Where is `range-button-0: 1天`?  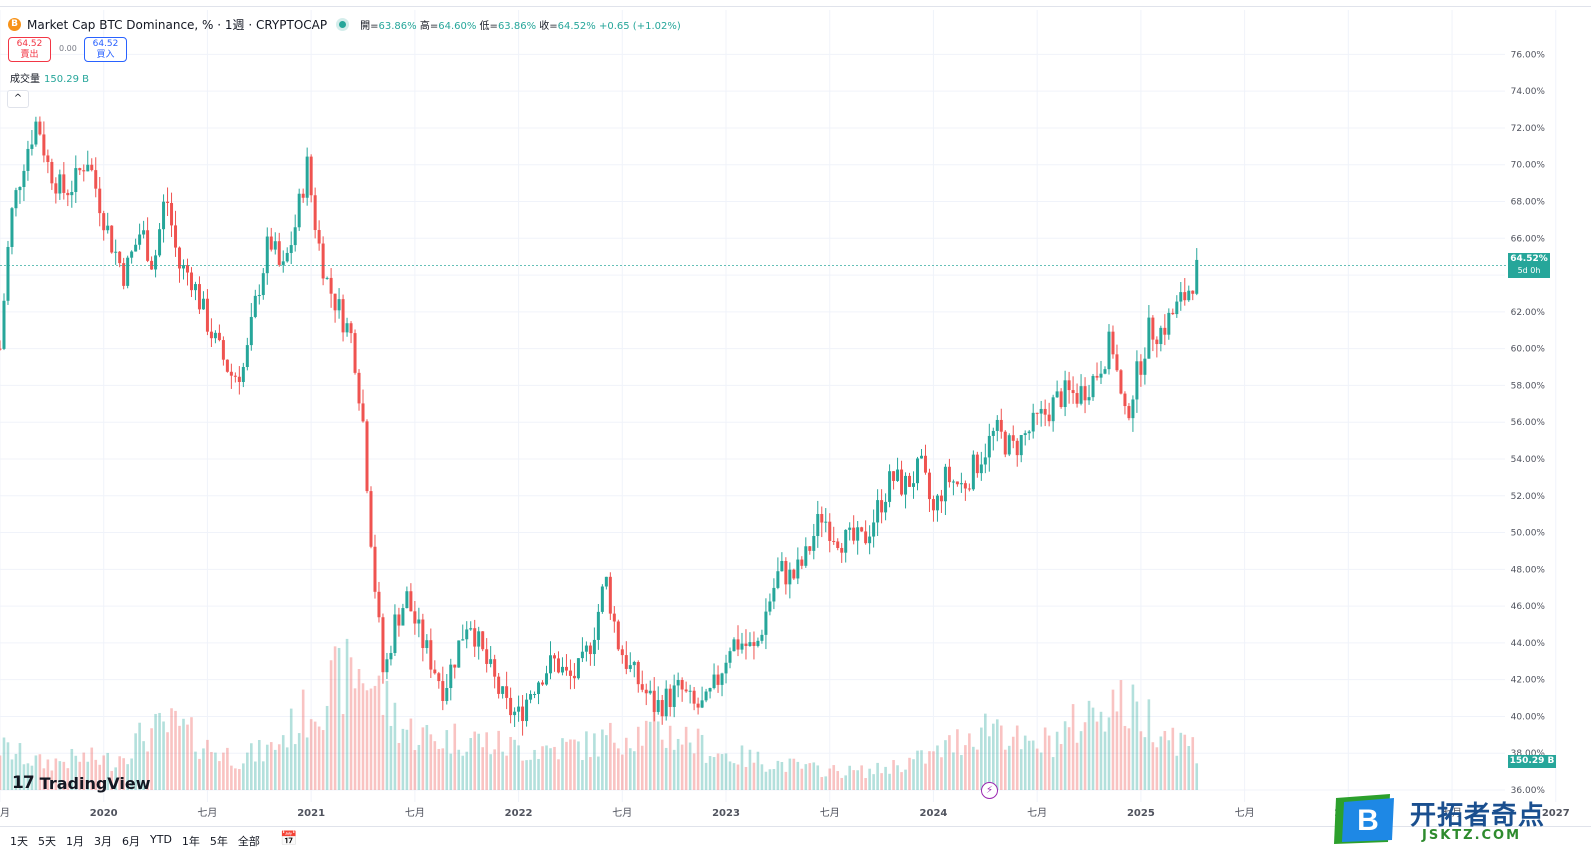
range-button-0: 1天 is located at coordinates (19, 841).